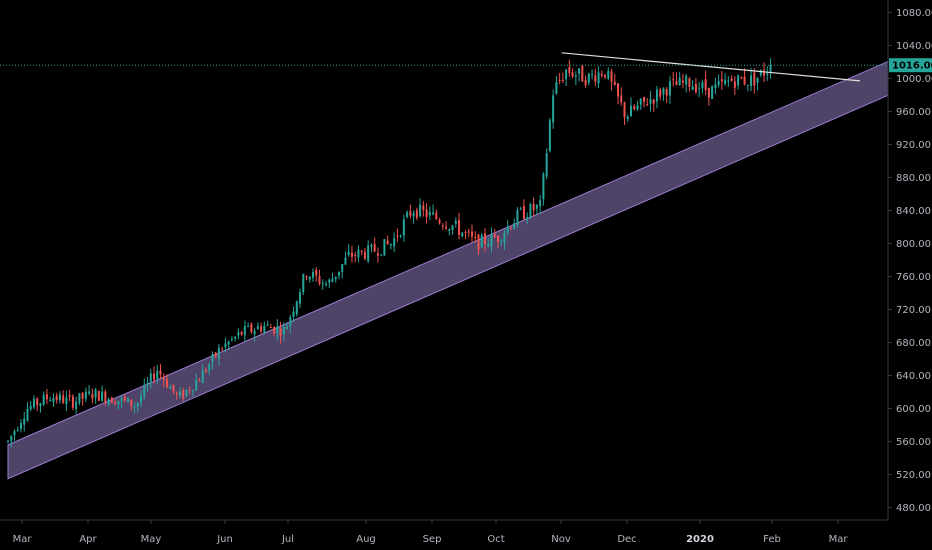 The height and width of the screenshot is (550, 932). I want to click on price-tick-label: 640.00, so click(913, 376).